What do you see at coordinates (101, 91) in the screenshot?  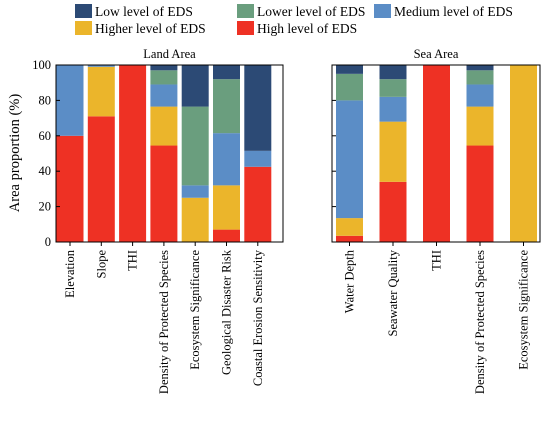 I see `bar-land-area-slope-higher-level-of-eds` at bounding box center [101, 91].